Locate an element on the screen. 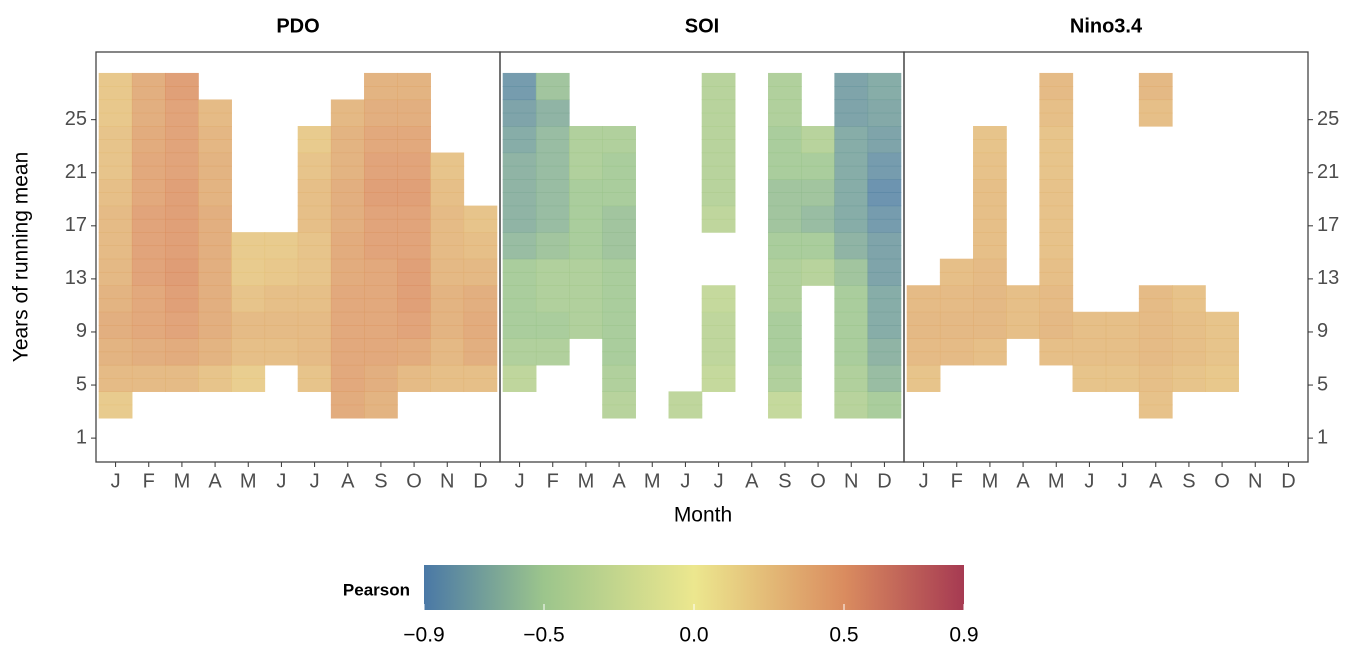 The width and height of the screenshot is (1363, 648). colorbar-tick-label: 0.5 is located at coordinates (843, 635).